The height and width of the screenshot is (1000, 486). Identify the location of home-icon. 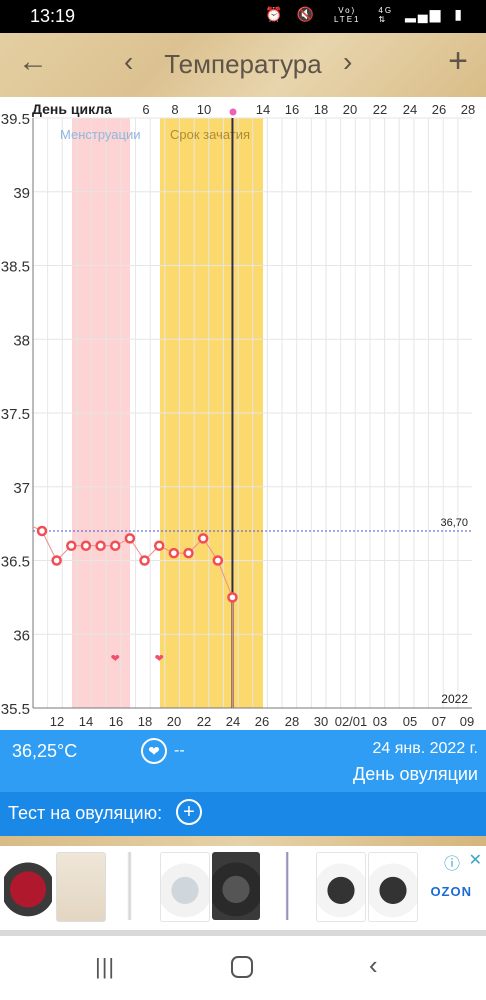
(242, 967).